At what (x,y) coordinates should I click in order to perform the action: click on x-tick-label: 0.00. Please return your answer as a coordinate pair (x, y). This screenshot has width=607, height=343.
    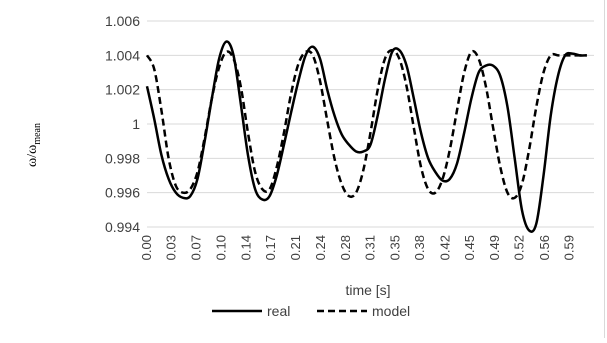
    Looking at the image, I should click on (146, 247).